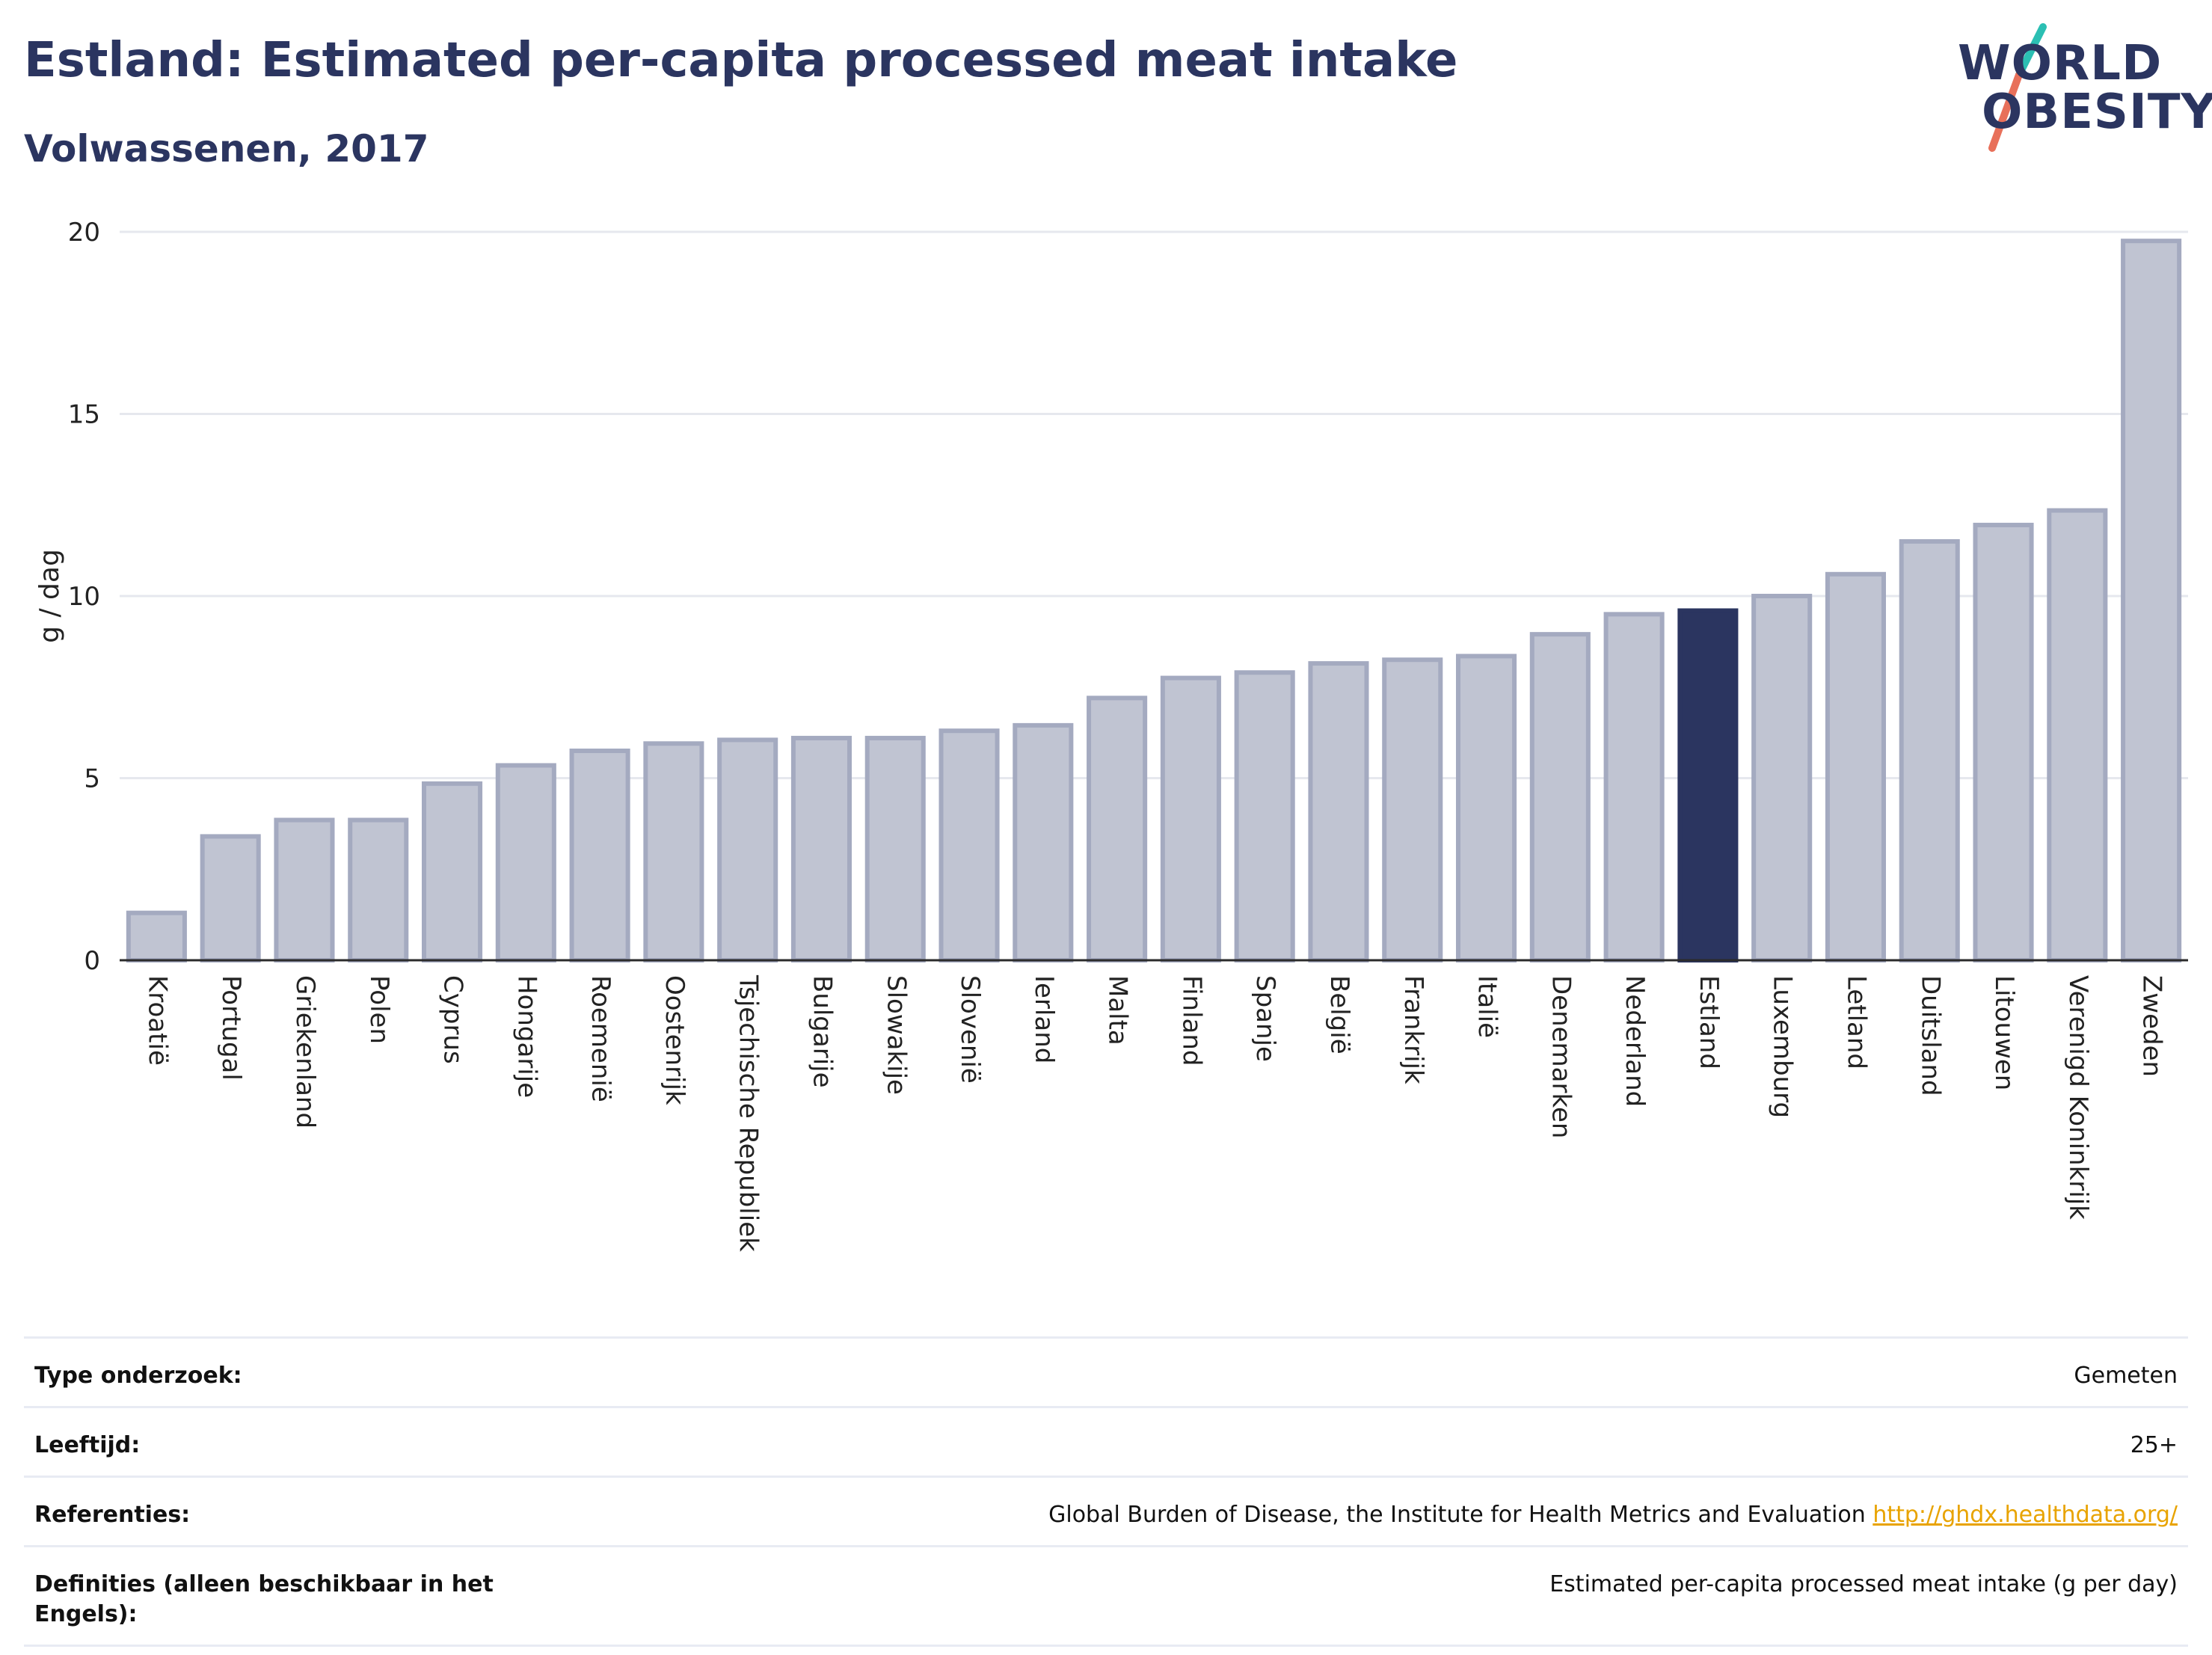  I want to click on x-tick-label: Bulgarije, so click(822, 1031).